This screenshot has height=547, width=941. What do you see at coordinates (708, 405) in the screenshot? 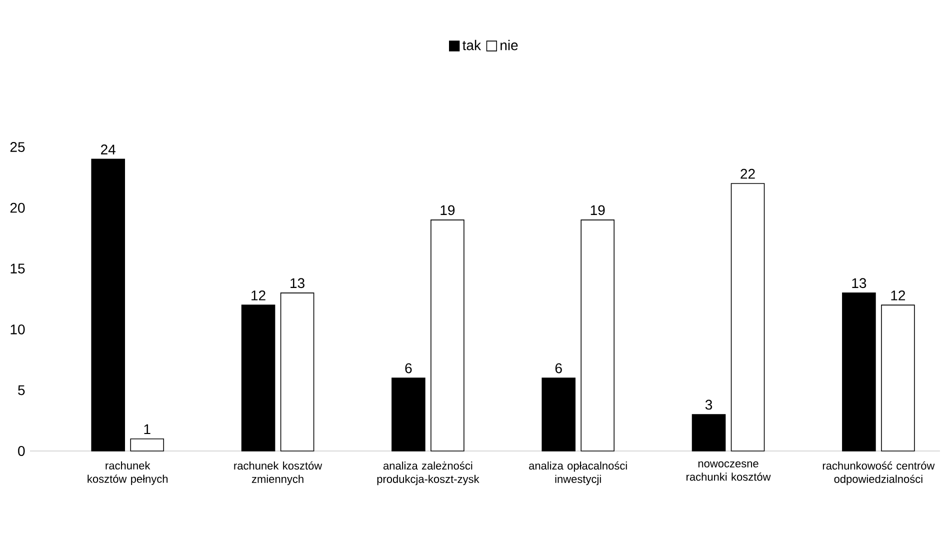
I see `data-label: 3` at bounding box center [708, 405].